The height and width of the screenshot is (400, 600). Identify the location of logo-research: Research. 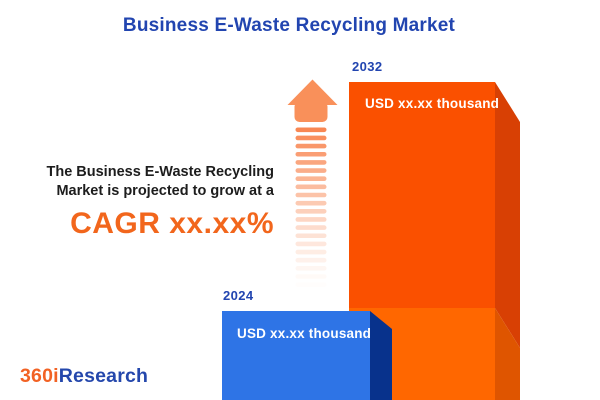
(103, 376).